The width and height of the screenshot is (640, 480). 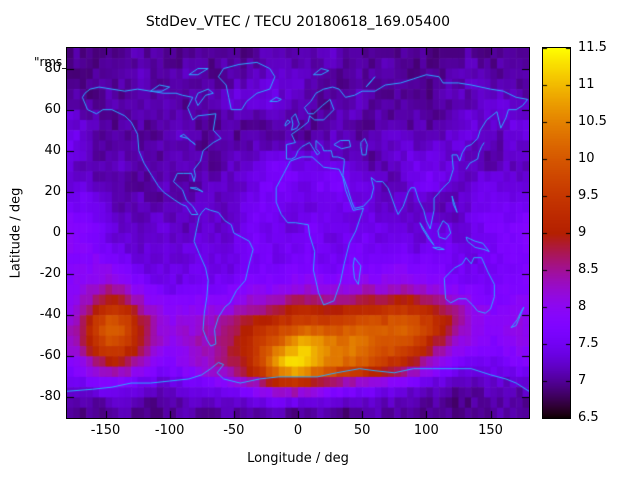 What do you see at coordinates (362, 430) in the screenshot?
I see `x-tick-label: 50` at bounding box center [362, 430].